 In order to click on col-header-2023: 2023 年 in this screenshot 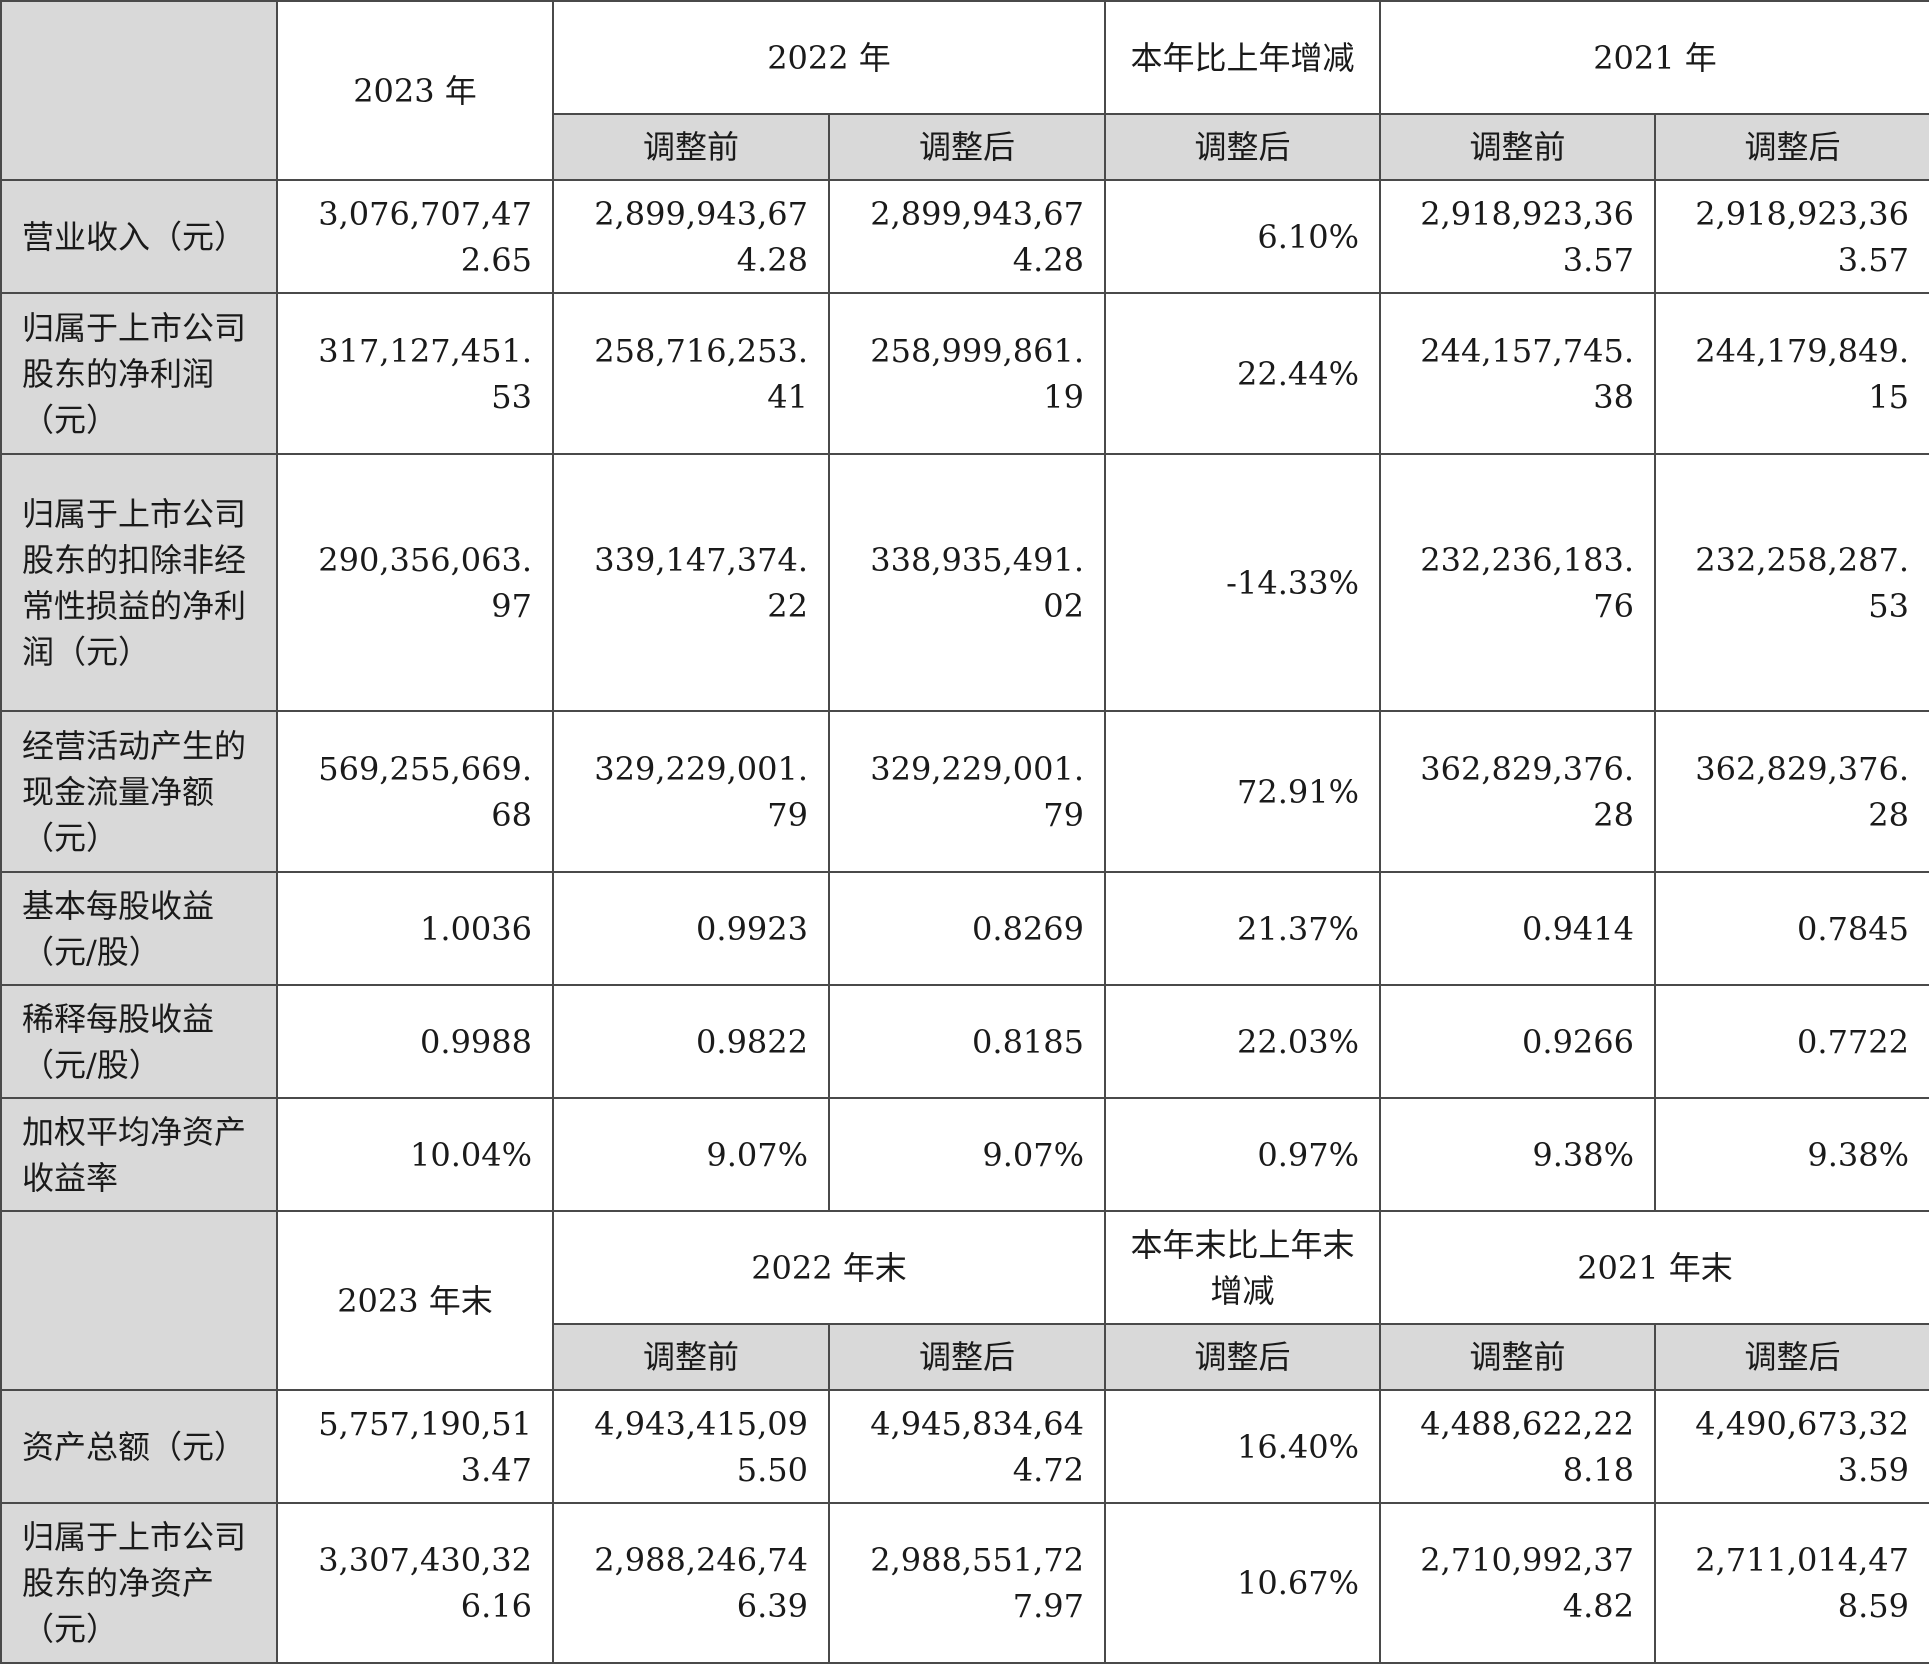, I will do `click(415, 90)`.